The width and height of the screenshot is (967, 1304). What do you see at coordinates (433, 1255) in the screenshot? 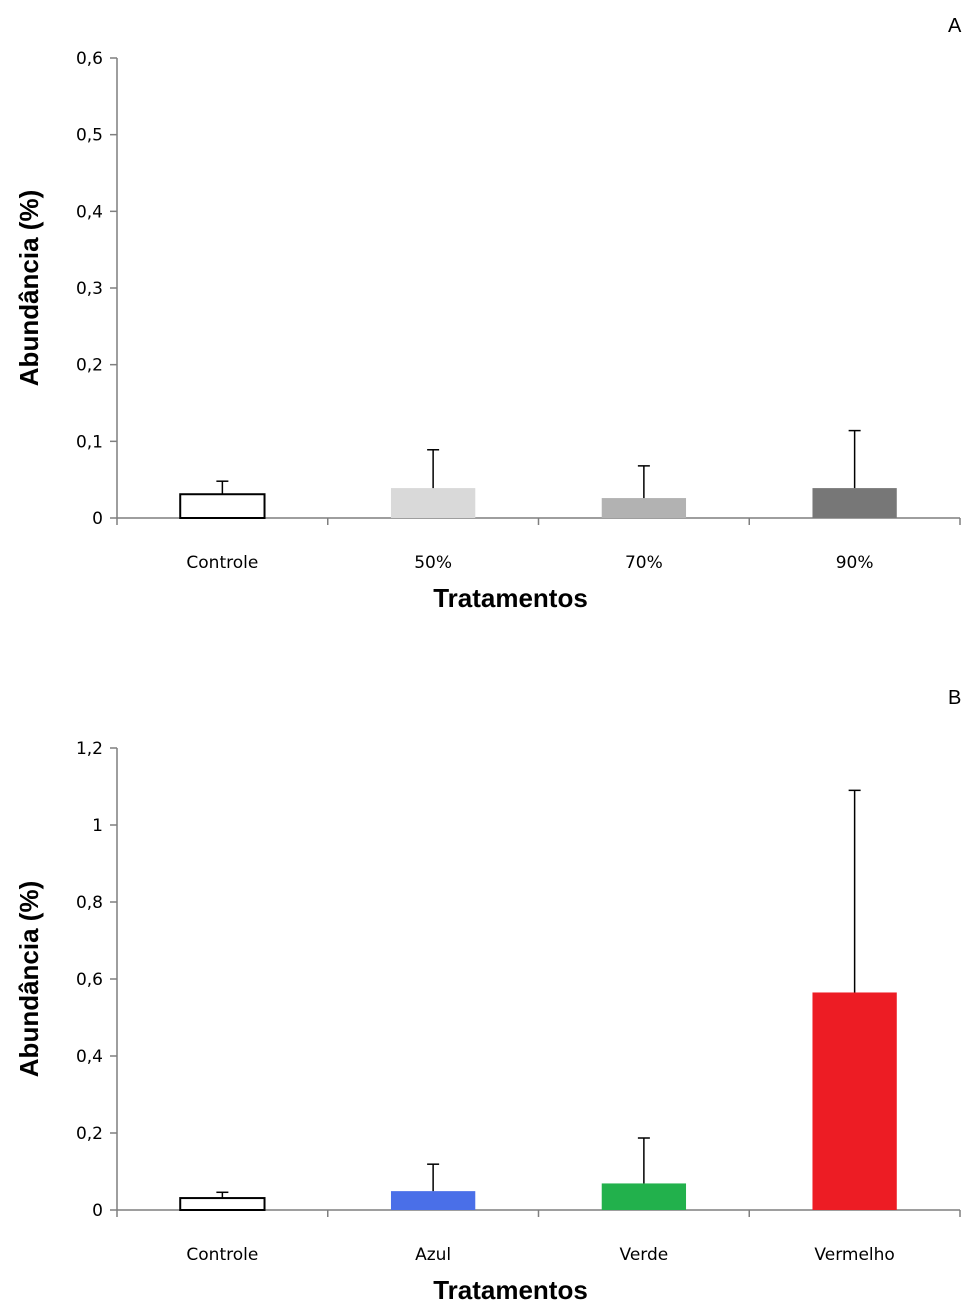
I see `chart-b-category-label: Azul` at bounding box center [433, 1255].